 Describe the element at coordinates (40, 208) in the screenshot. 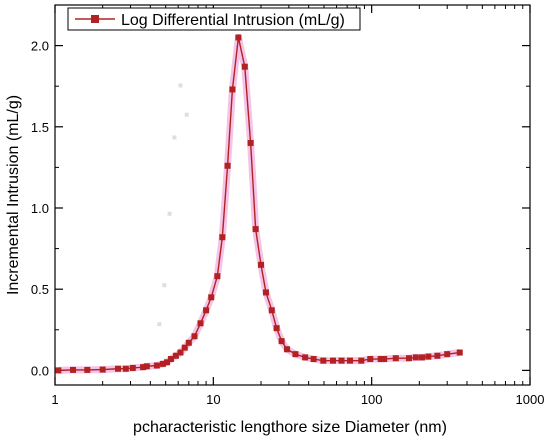

I see `y-tick-label: 1.0` at that location.